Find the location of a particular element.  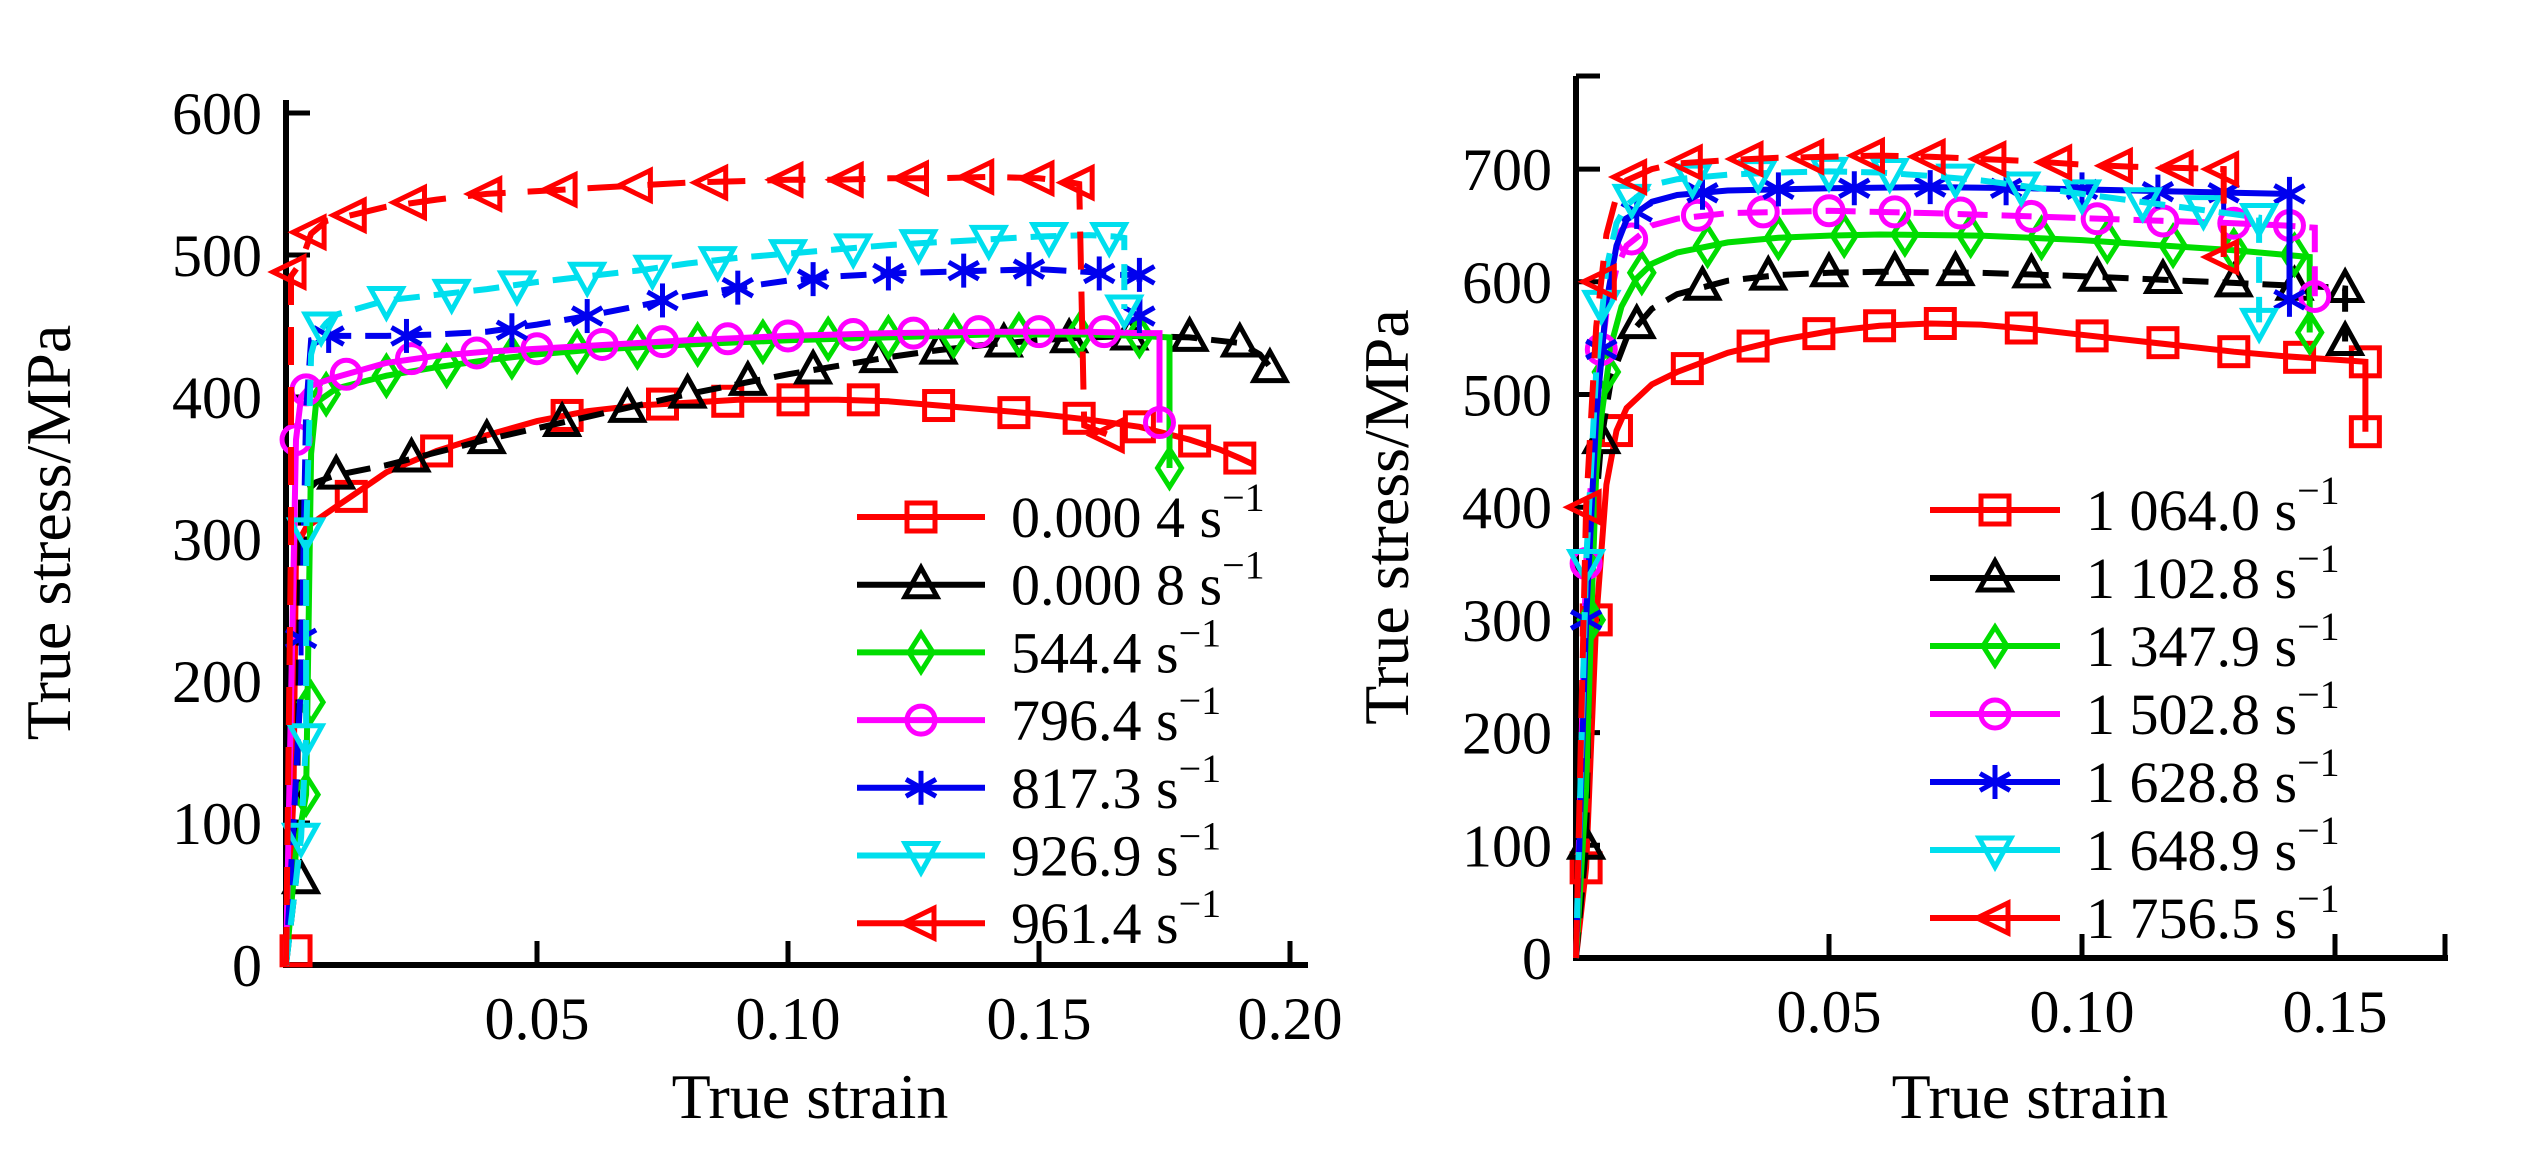

y-tick-label: 300 is located at coordinates (217, 540).